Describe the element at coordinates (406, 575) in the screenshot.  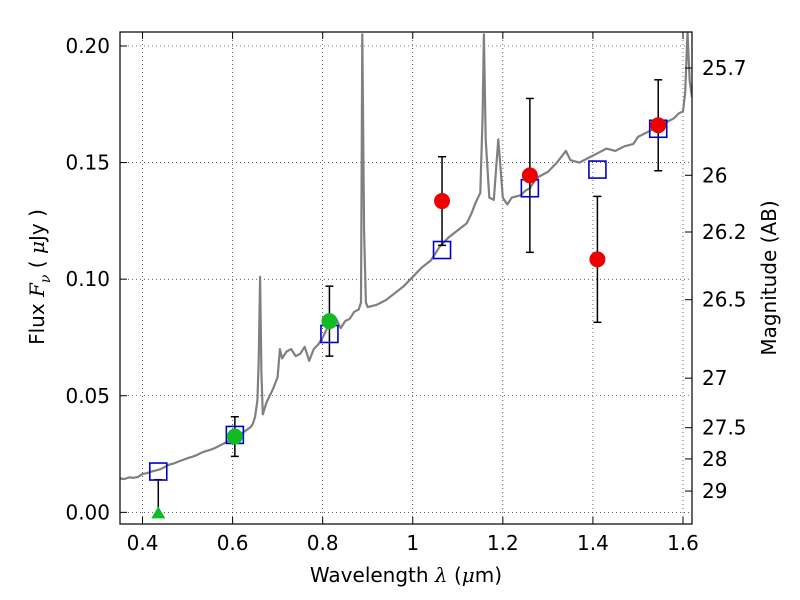
I see `x-axis-label: Wavelength λ (μm)` at that location.